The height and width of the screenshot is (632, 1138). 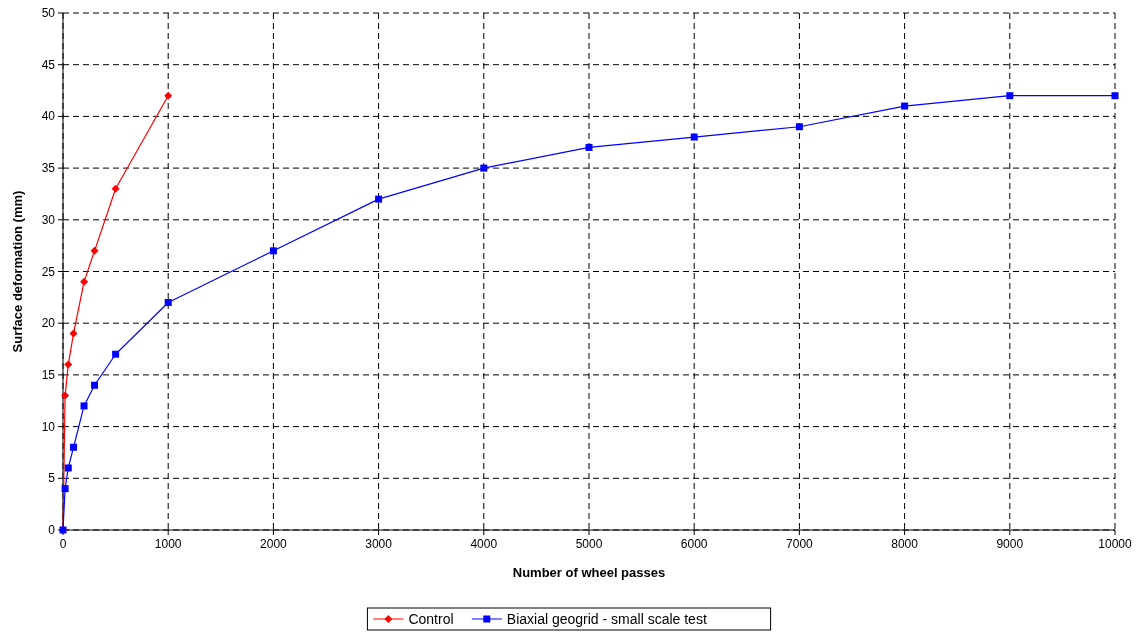 What do you see at coordinates (48, 116) in the screenshot?
I see `y-tick-label: 40` at bounding box center [48, 116].